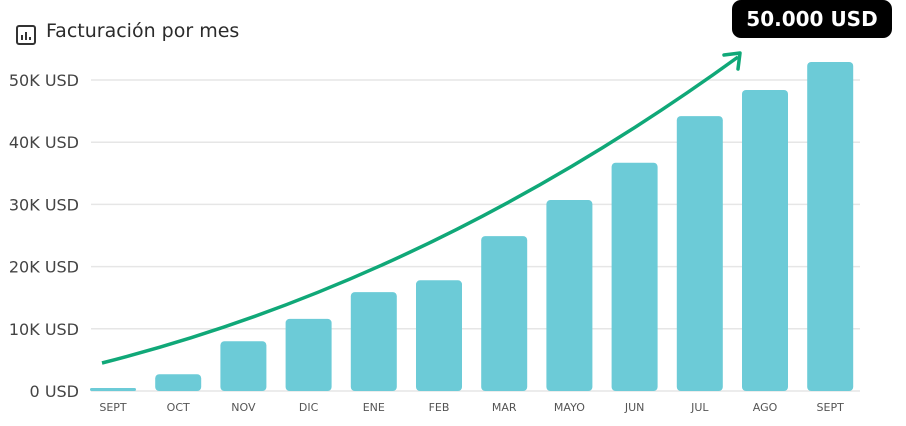 Image resolution: width=906 pixels, height=426 pixels. What do you see at coordinates (812, 19) in the screenshot?
I see `target-badge: 50.000 USD` at bounding box center [812, 19].